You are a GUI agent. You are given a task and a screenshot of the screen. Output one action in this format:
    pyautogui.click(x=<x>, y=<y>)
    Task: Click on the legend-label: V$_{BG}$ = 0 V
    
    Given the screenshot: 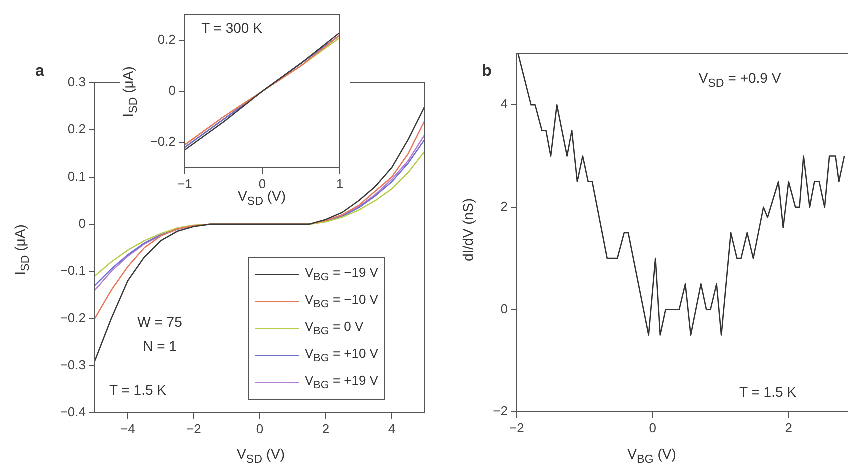 What is the action you would take?
    pyautogui.click(x=334, y=328)
    